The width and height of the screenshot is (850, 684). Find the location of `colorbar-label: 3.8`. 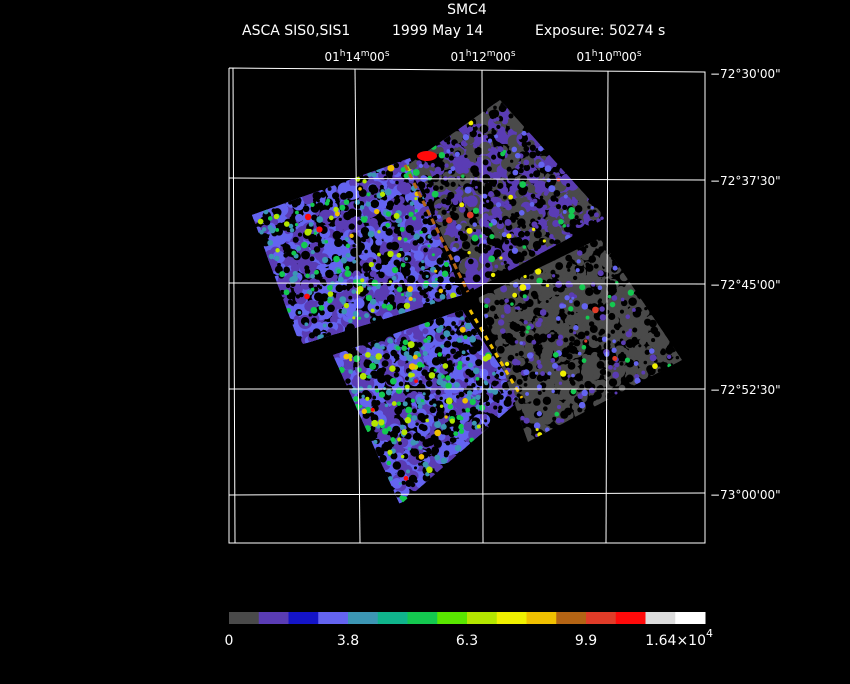

colorbar-label: 3.8 is located at coordinates (348, 641).